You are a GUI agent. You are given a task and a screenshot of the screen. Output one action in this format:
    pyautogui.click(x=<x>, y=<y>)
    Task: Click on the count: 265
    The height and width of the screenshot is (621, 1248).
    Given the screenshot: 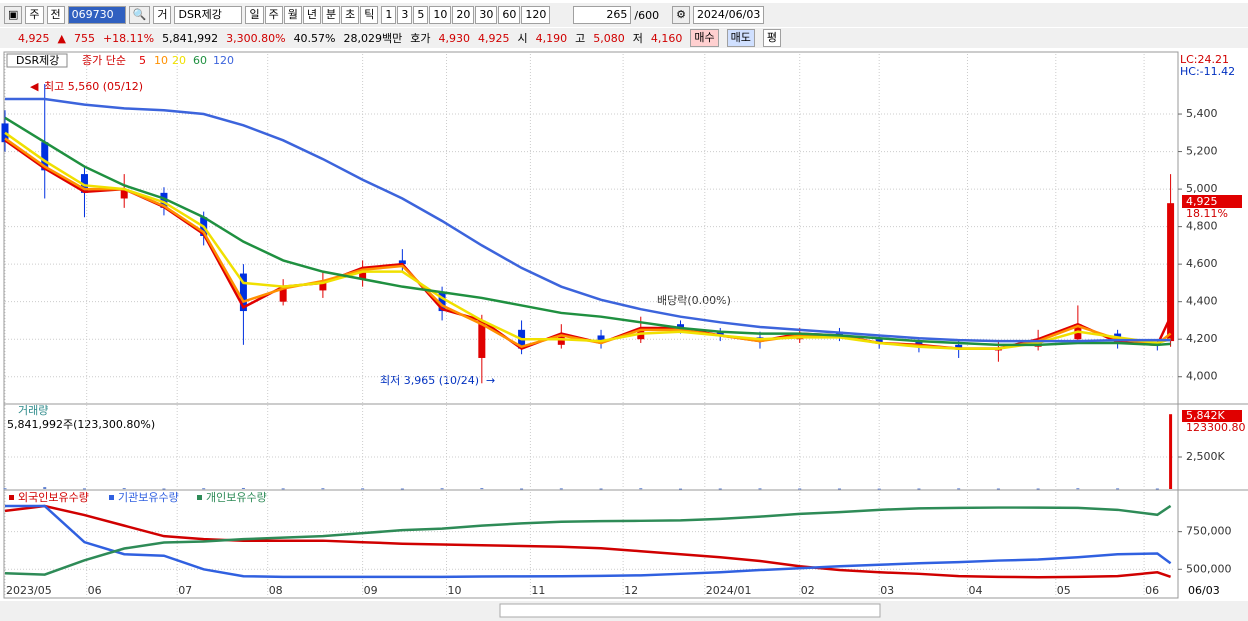 What is the action you would take?
    pyautogui.click(x=602, y=15)
    